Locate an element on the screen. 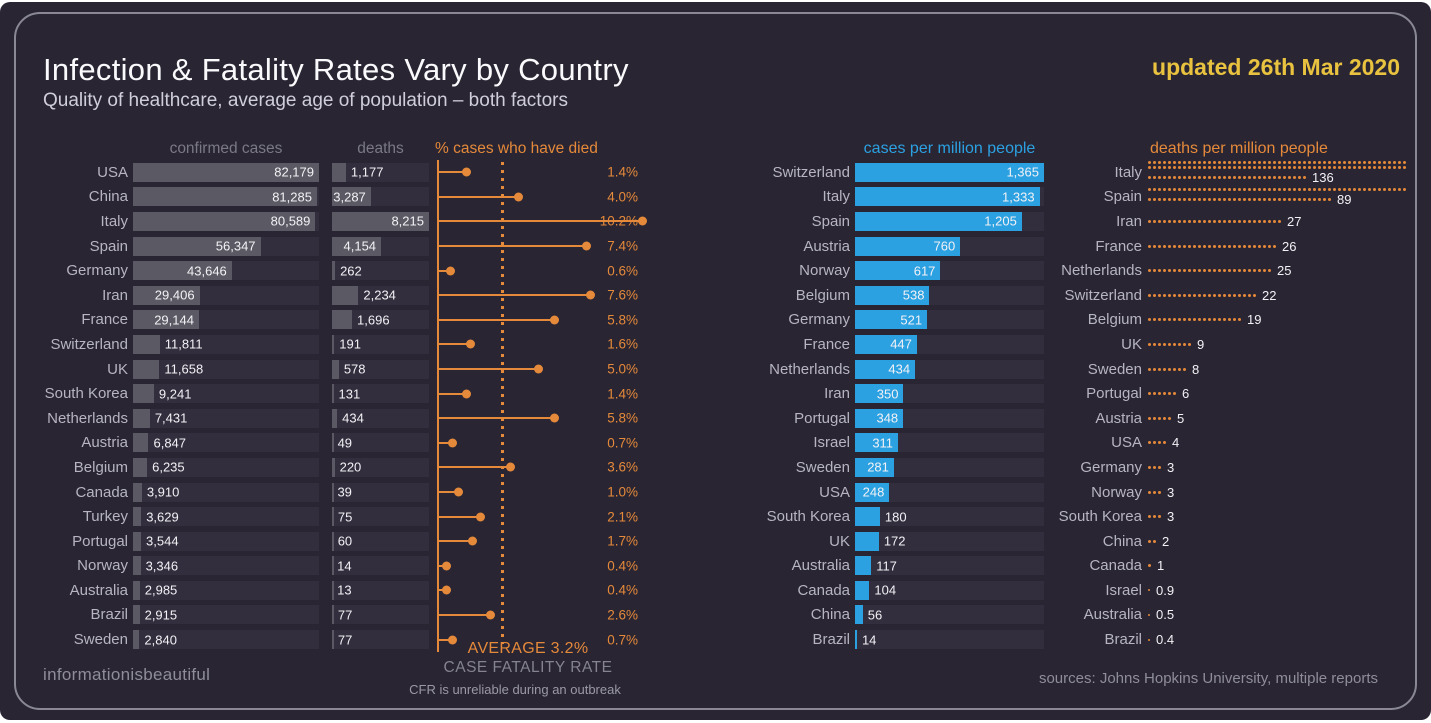 The height and width of the screenshot is (723, 1431). deaths-per-million-row: USA 4 is located at coordinates (1231, 443).